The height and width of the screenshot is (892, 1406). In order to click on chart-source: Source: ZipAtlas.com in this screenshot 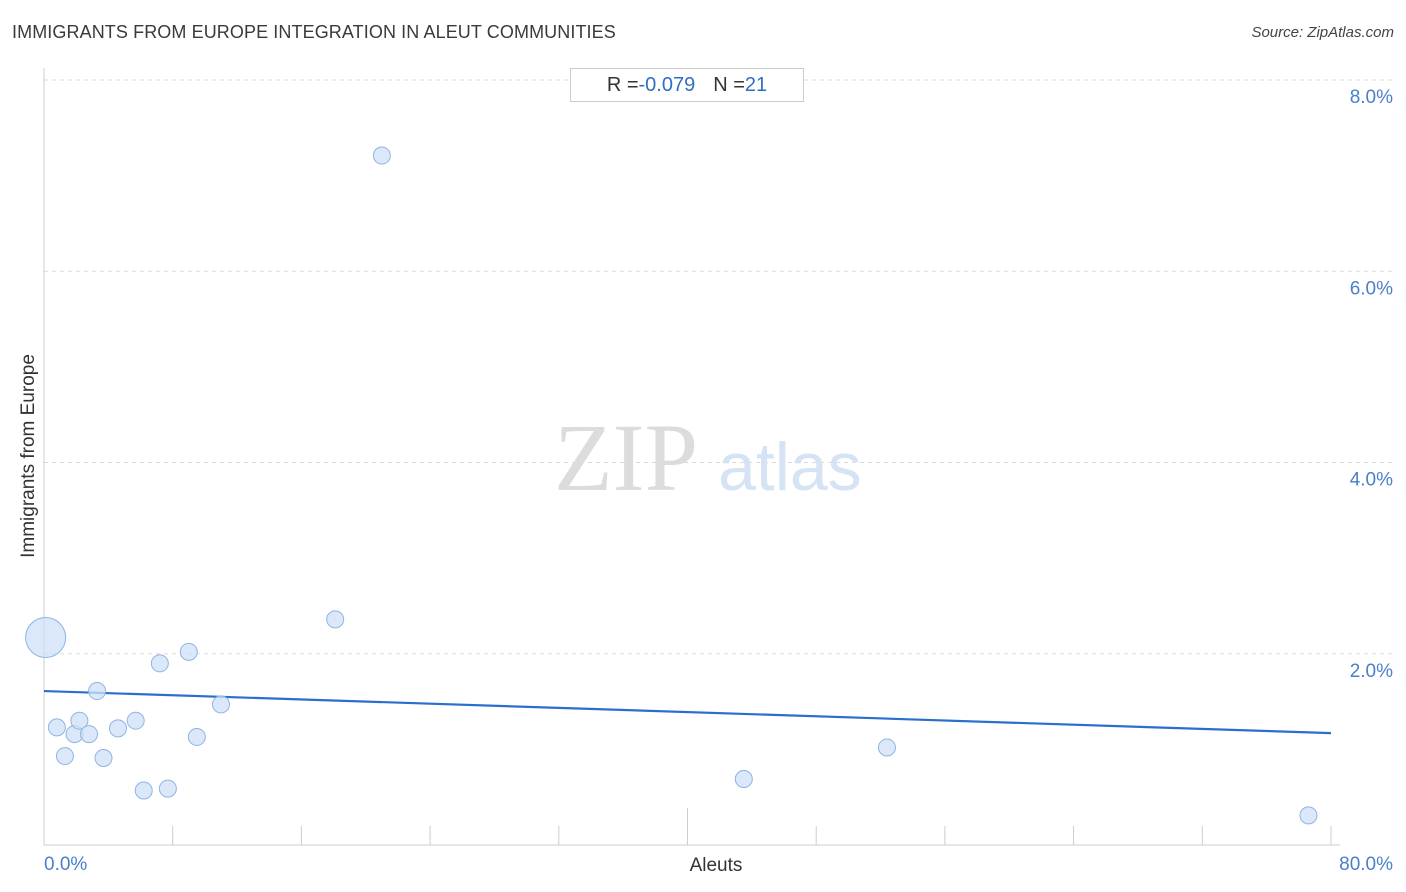, I will do `click(1322, 32)`.